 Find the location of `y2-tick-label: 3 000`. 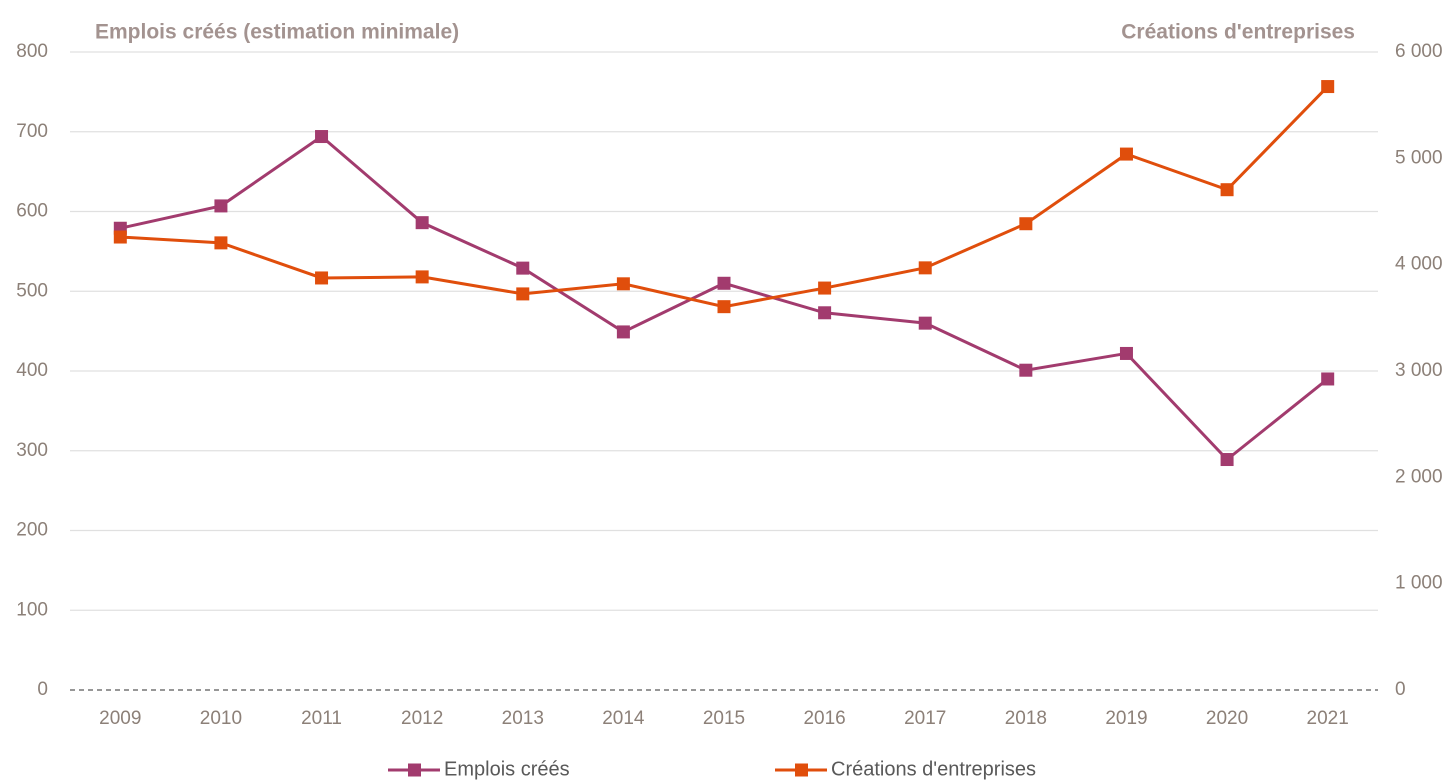

y2-tick-label: 3 000 is located at coordinates (1419, 370).